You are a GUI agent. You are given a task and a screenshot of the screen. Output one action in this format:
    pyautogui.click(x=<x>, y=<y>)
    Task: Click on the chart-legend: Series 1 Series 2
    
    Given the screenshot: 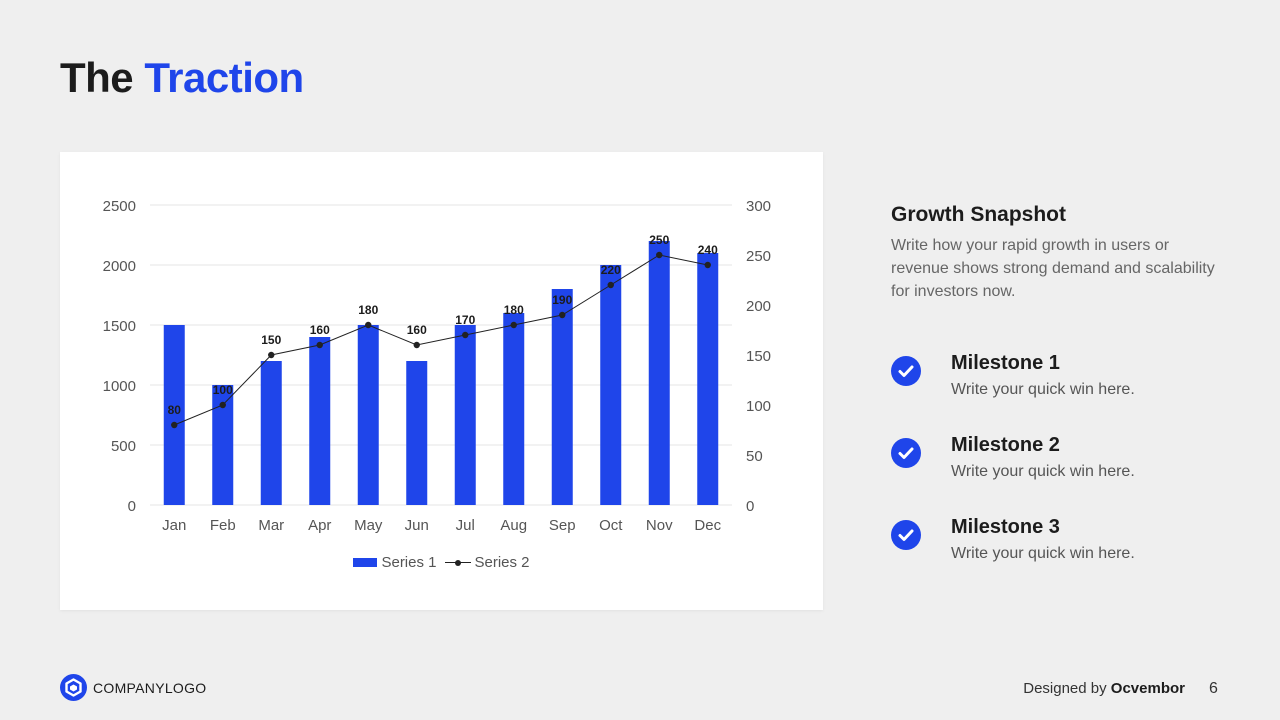 What is the action you would take?
    pyautogui.click(x=441, y=562)
    